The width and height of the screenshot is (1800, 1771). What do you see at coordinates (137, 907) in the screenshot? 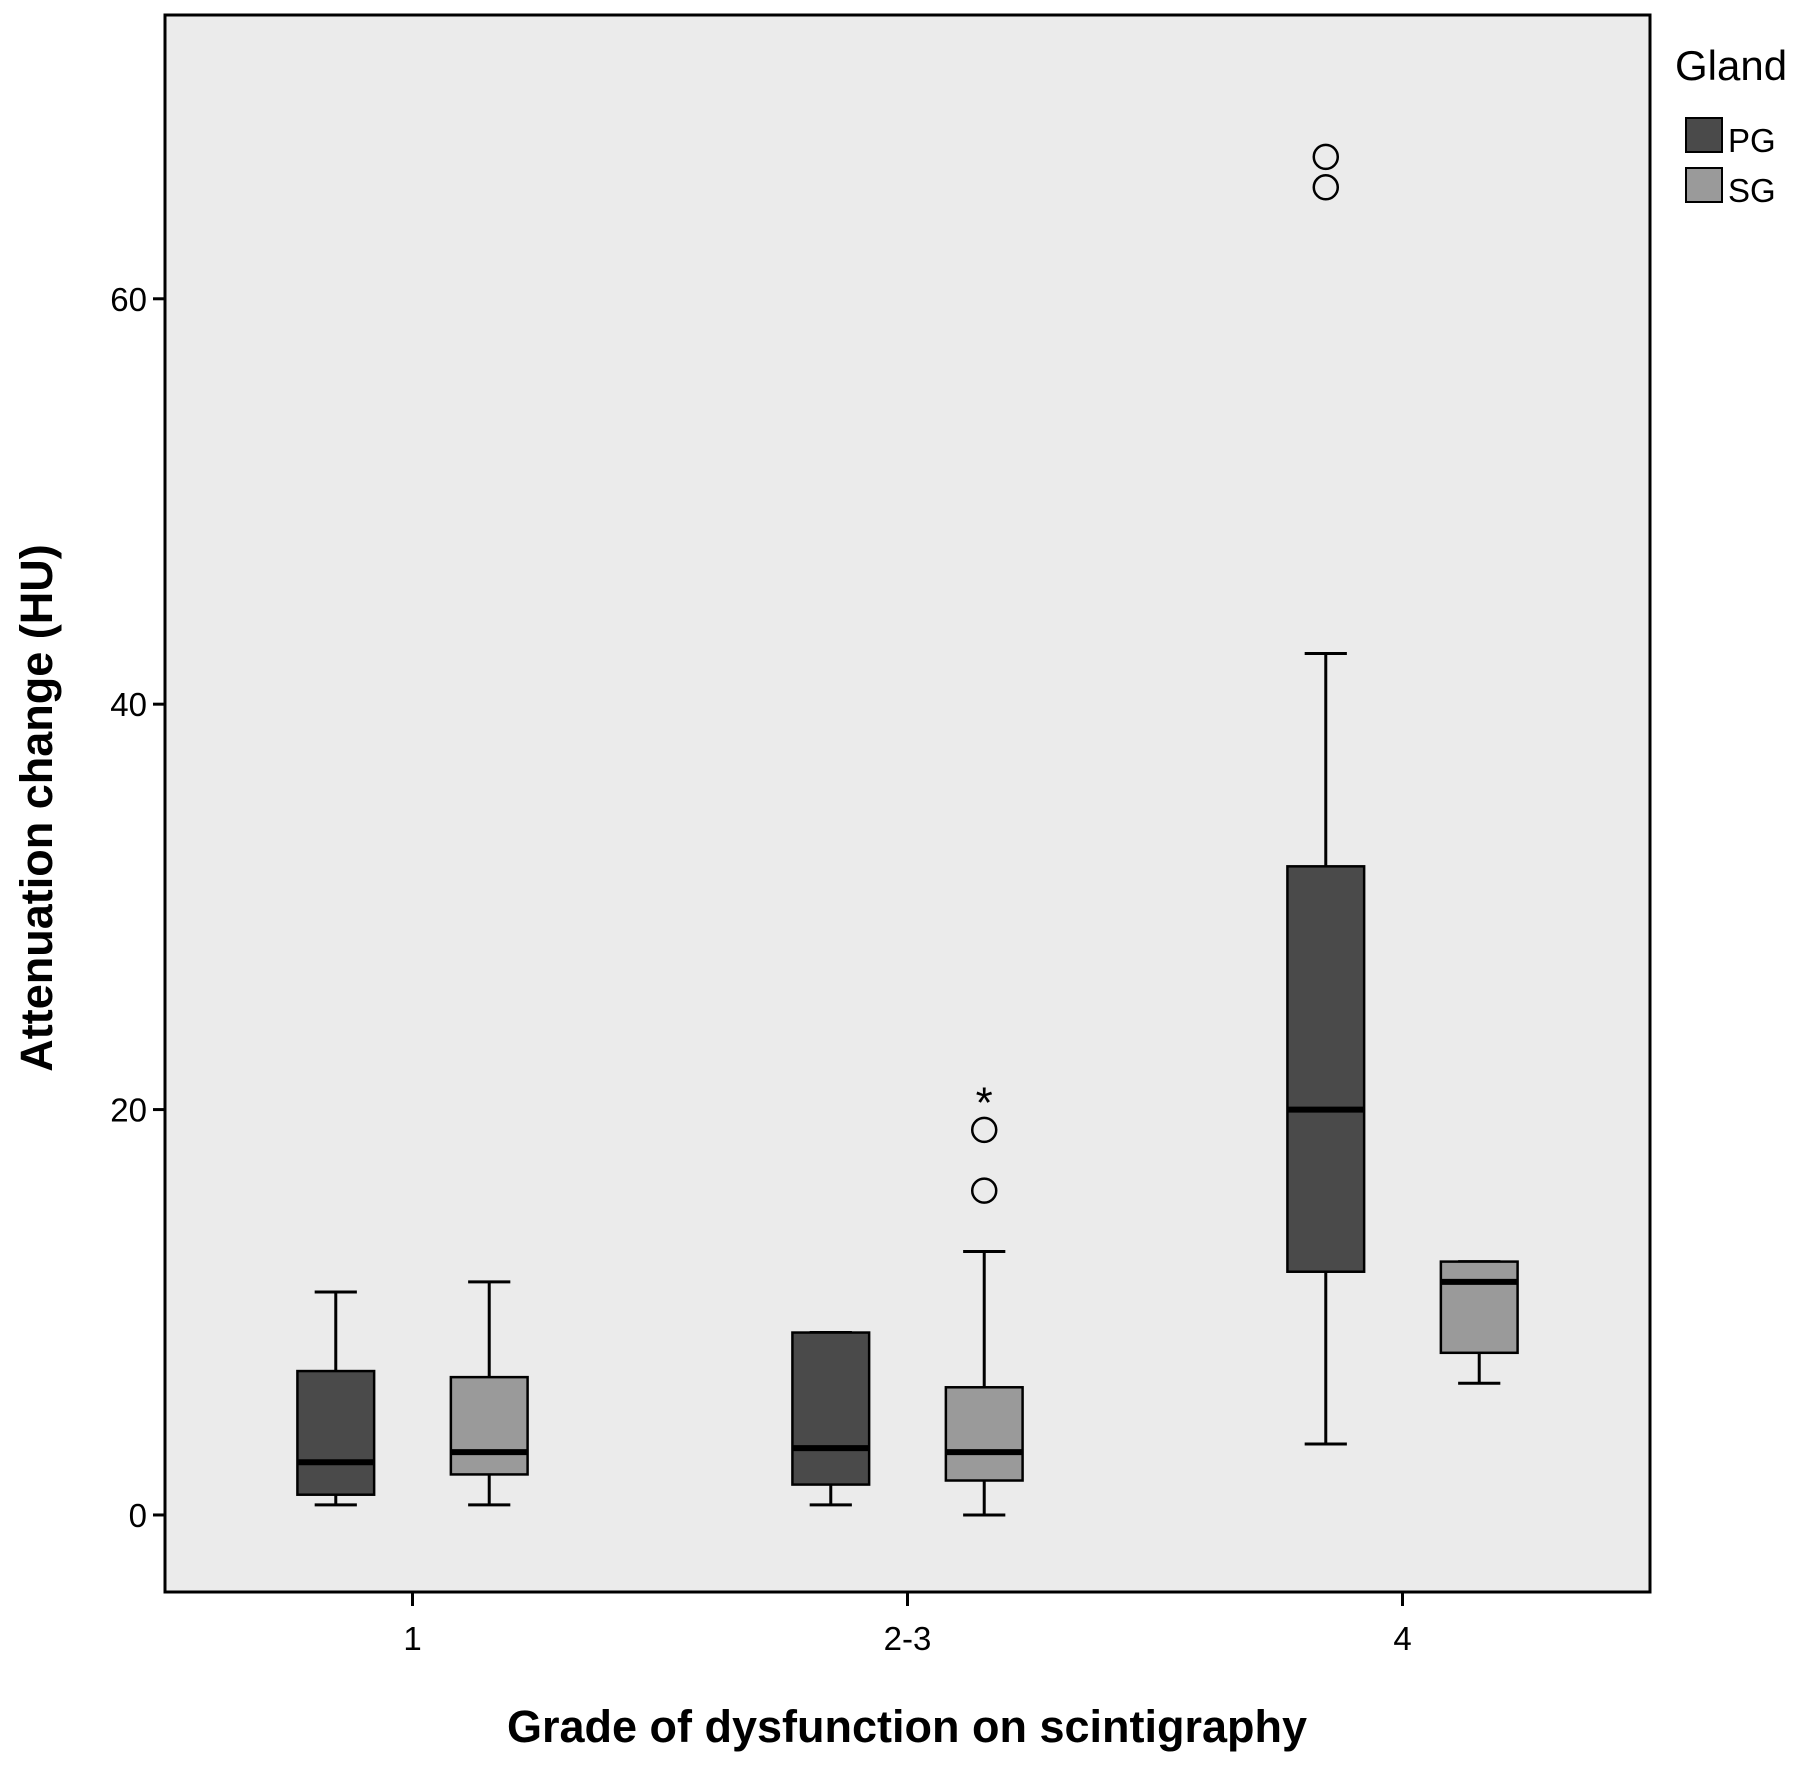
I see `y-axis: 0 20 40 60` at bounding box center [137, 907].